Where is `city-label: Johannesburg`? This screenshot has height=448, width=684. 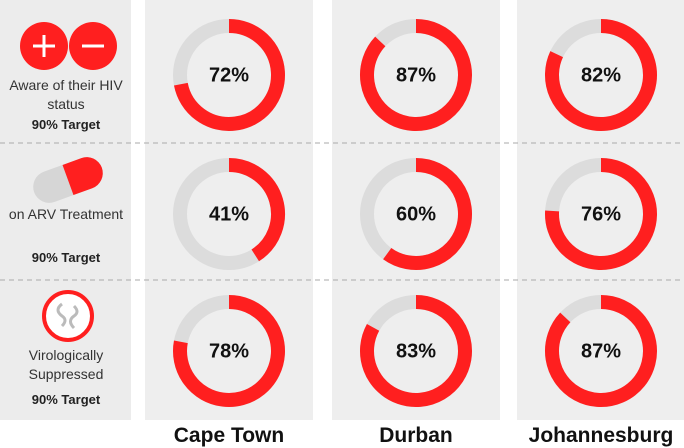
city-label: Johannesburg is located at coordinates (601, 435).